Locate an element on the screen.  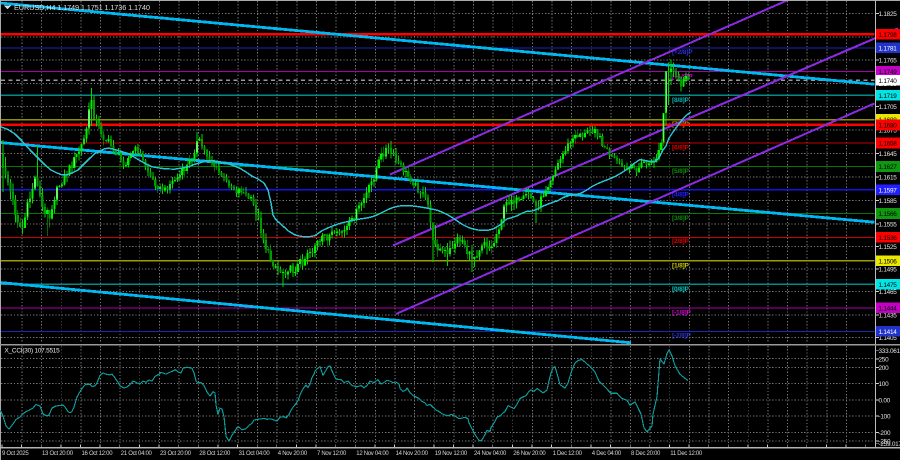
svg-text: [4/8]P is located at coordinates (681, 195).